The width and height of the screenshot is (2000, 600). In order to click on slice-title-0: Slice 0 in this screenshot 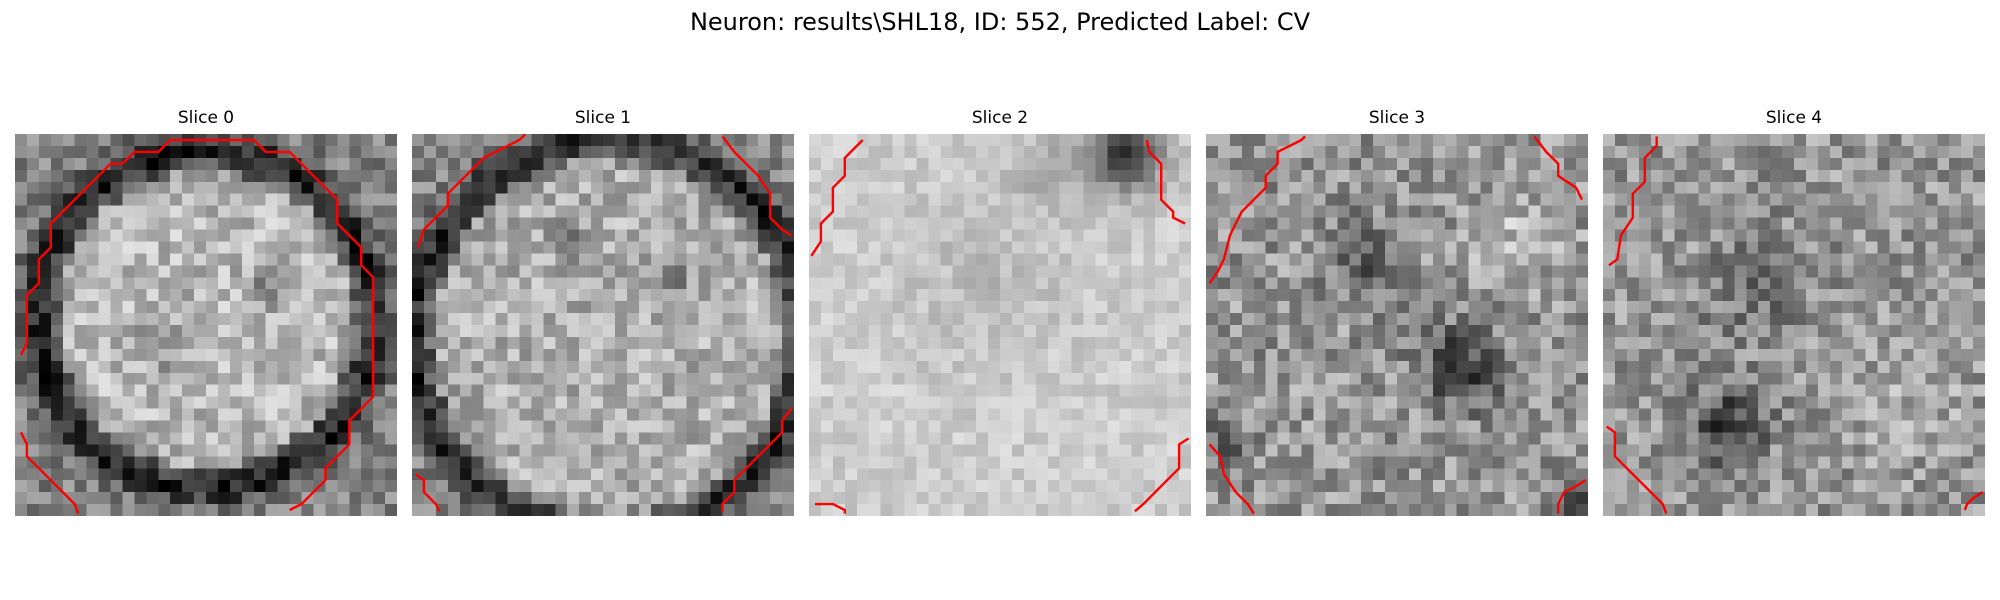, I will do `click(206, 118)`.